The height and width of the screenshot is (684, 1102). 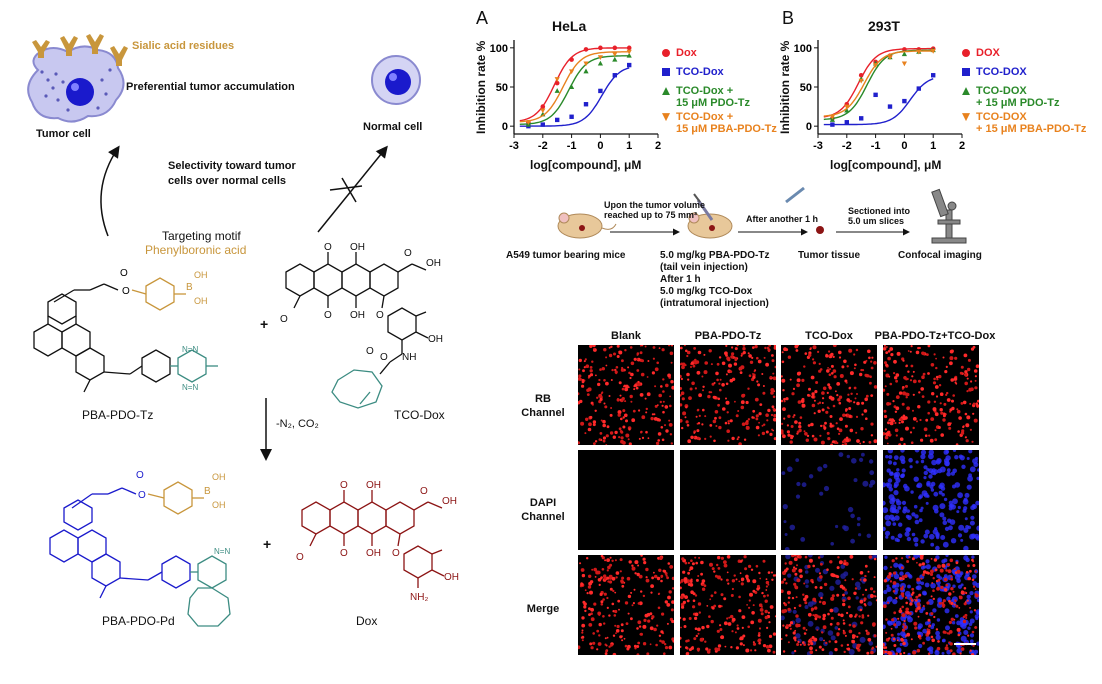 I want to click on selectivity-line2: cells over normal cells, so click(x=227, y=181).